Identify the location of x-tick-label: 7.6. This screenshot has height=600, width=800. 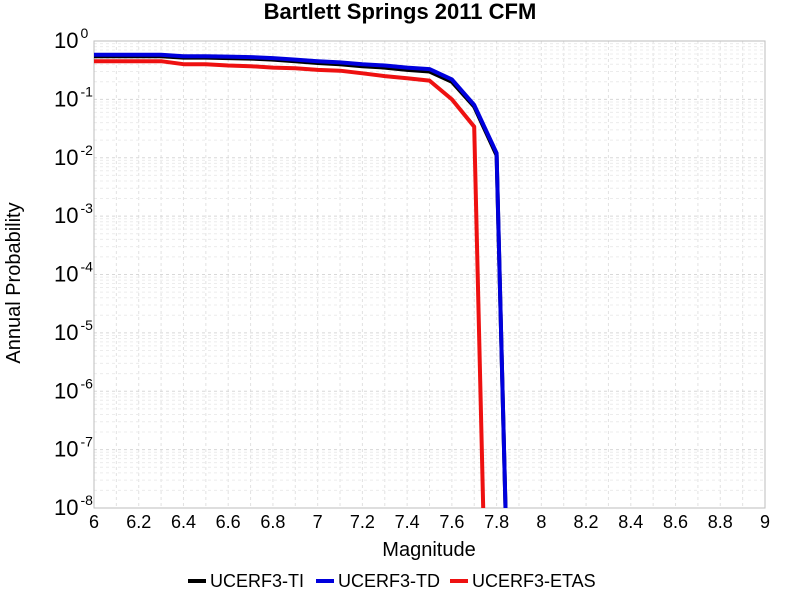
(451, 522).